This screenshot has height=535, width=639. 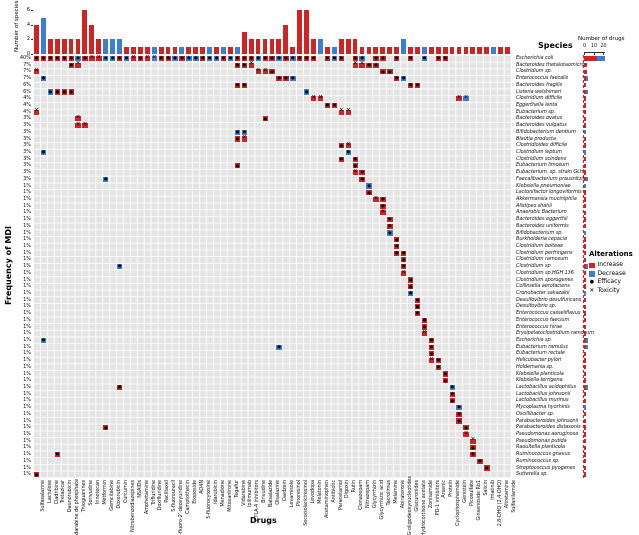 What do you see at coordinates (312, 492) in the screenshot?
I see `drug-label-Levodopa: Levodopa` at bounding box center [312, 492].